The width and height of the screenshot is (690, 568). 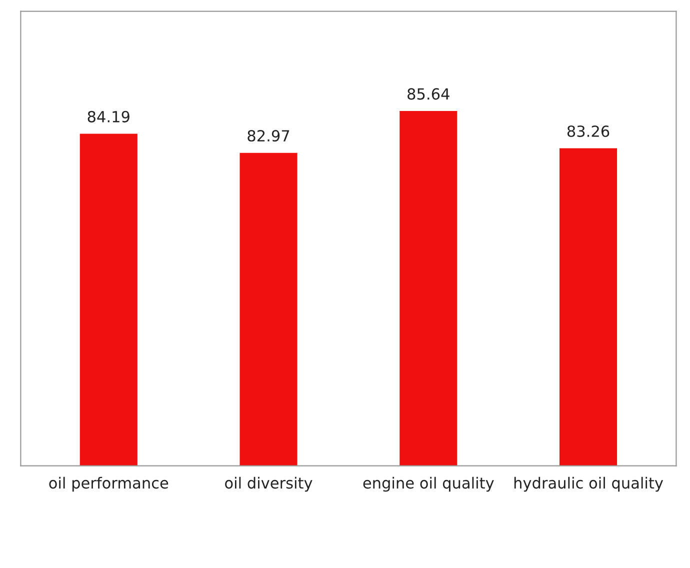 What do you see at coordinates (428, 484) in the screenshot?
I see `x-tick-label: engine oil quality` at bounding box center [428, 484].